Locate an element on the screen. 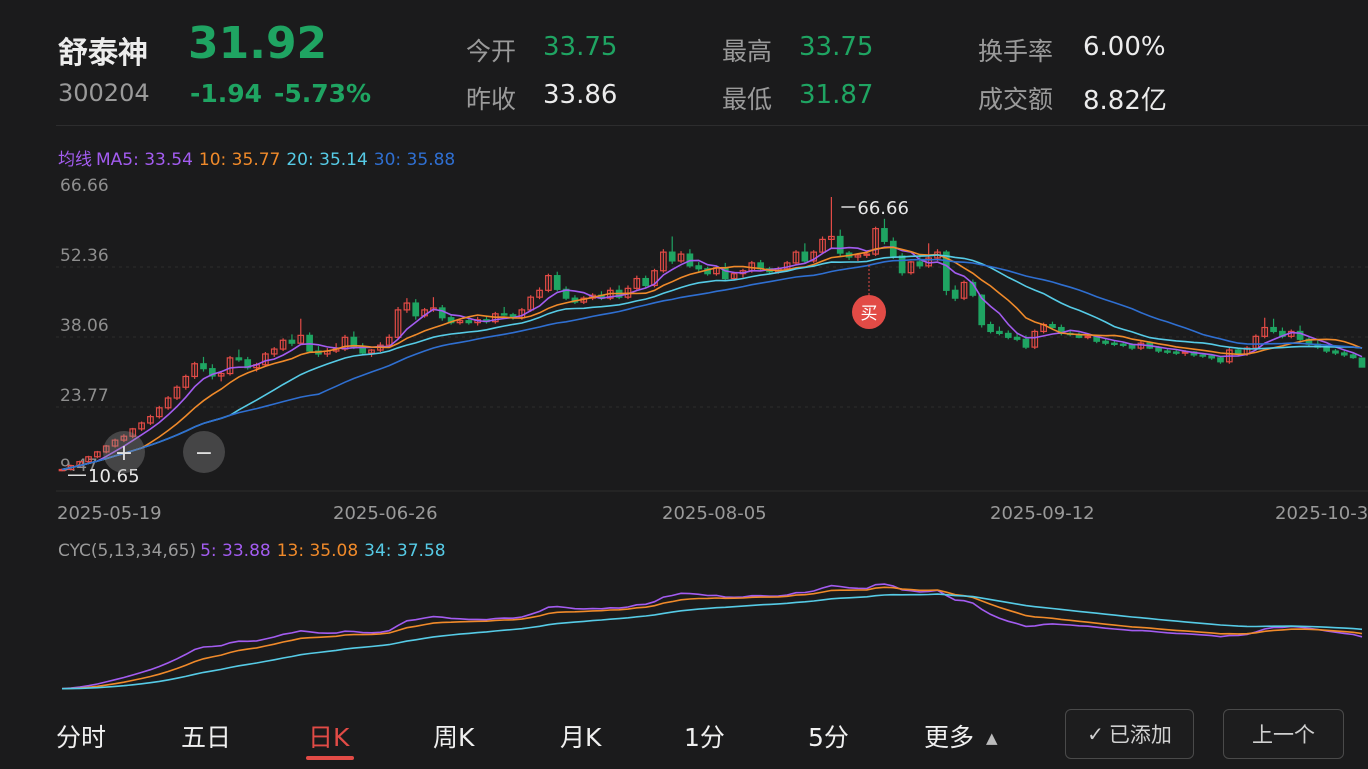 The image size is (1368, 769). zoom-out-icon: − is located at coordinates (204, 452).